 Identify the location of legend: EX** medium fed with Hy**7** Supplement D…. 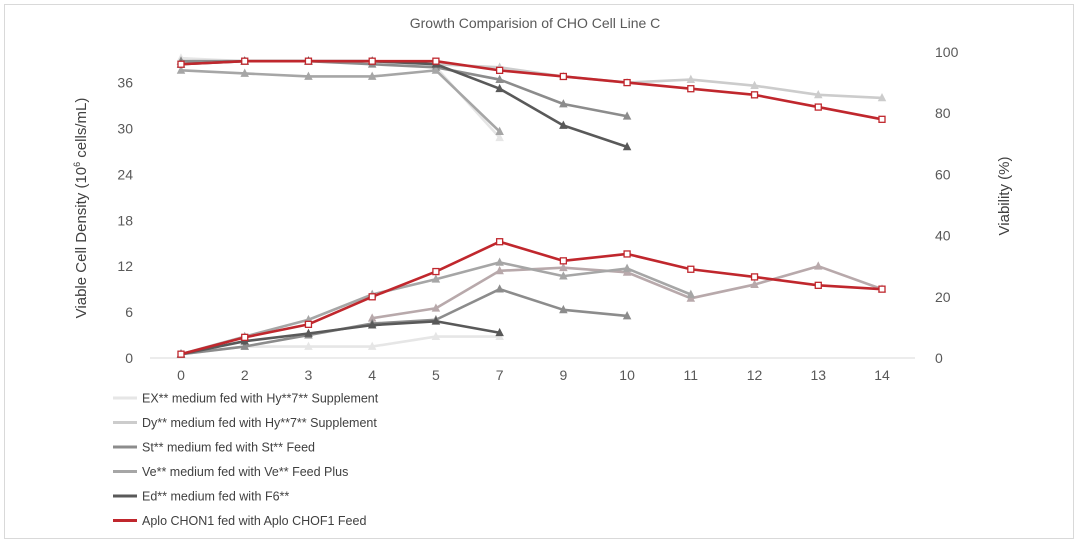
(246, 460).